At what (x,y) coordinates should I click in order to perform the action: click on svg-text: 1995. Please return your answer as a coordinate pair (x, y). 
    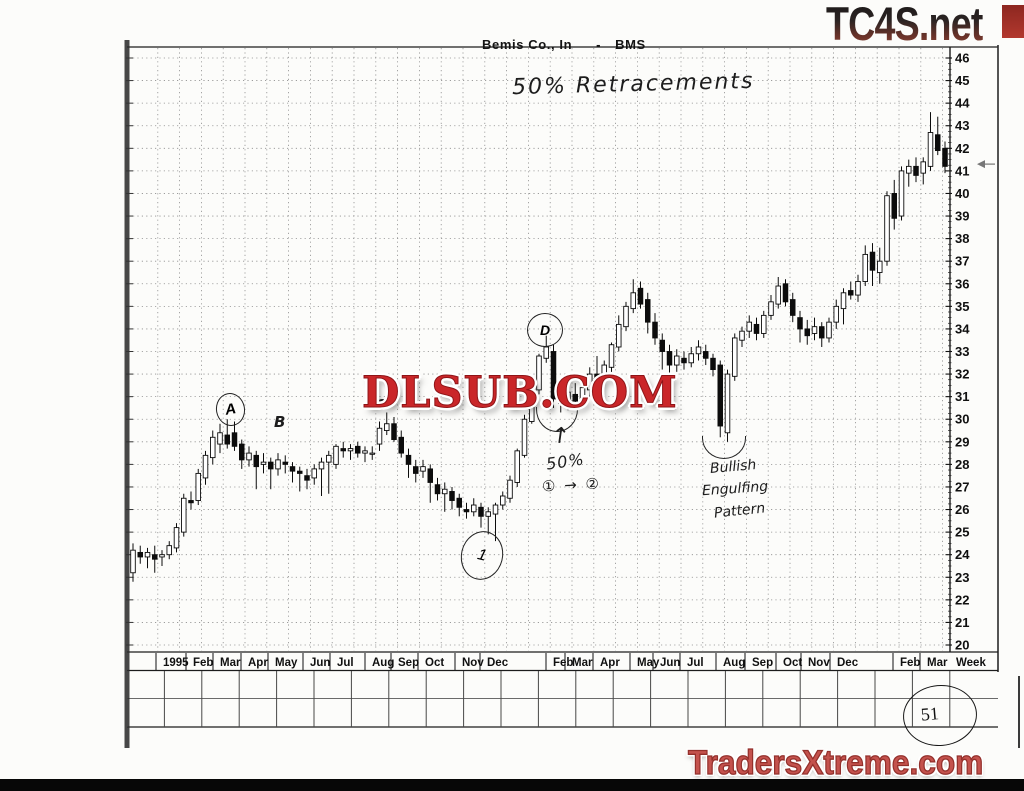
    Looking at the image, I should click on (176, 663).